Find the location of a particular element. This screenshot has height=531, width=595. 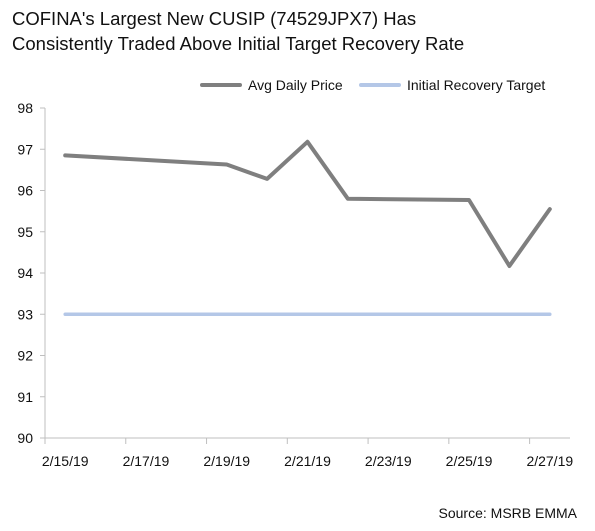

legend-item-initial-recovery-target: Initial Recovery Target is located at coordinates (452, 85).